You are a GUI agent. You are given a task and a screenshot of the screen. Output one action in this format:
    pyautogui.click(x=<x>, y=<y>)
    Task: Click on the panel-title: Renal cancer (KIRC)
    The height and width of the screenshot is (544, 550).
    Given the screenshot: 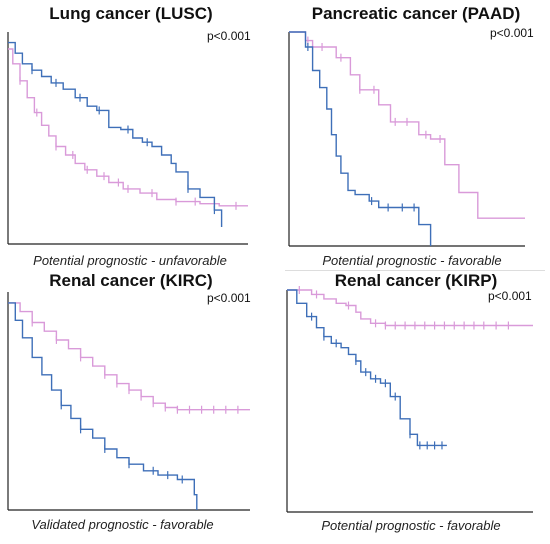 What is the action you would take?
    pyautogui.click(x=131, y=280)
    